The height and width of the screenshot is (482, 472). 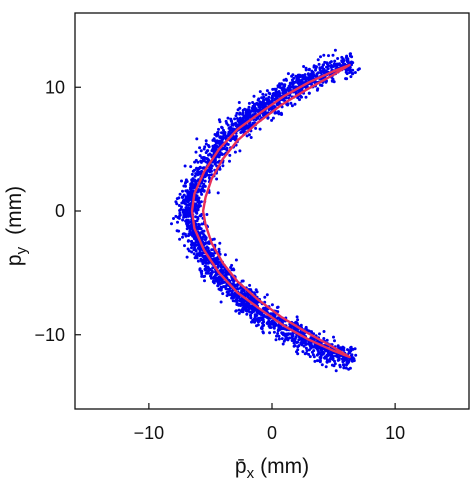 What do you see at coordinates (49, 335) in the screenshot?
I see `y-tick-label: −10` at bounding box center [49, 335].